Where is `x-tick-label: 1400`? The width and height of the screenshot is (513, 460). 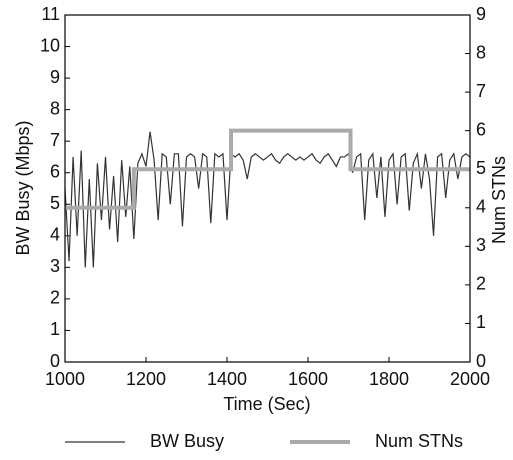 x-tick-label: 1400 is located at coordinates (227, 379).